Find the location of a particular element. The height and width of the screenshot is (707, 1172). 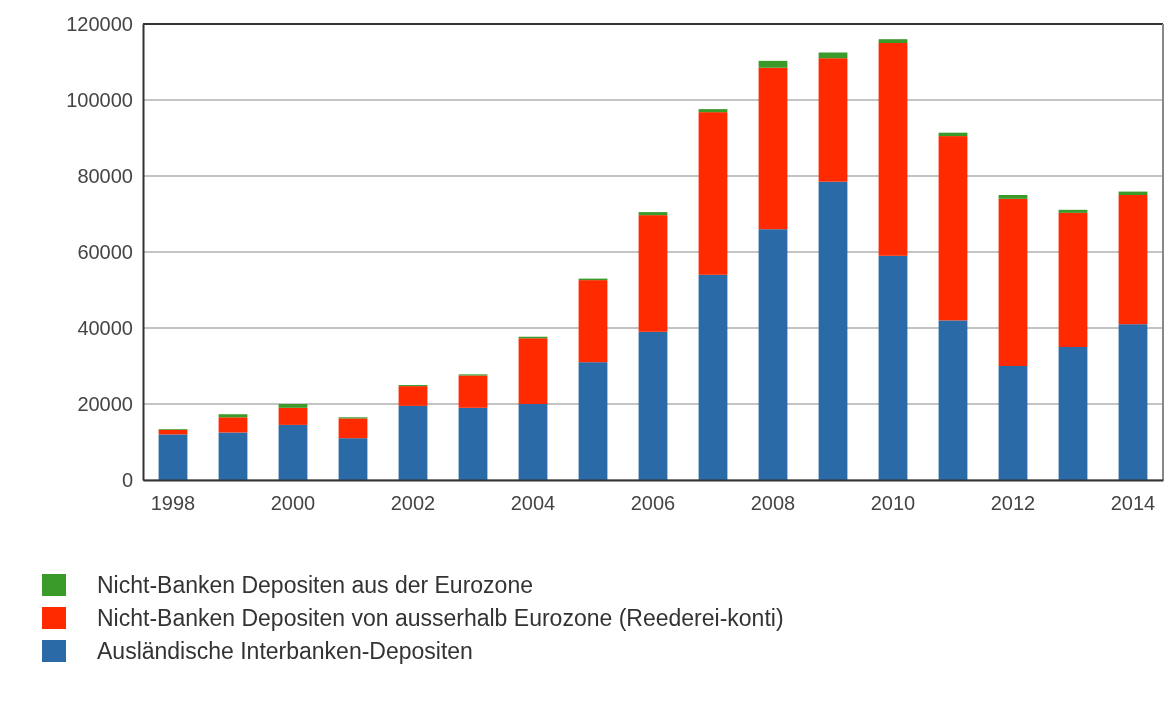

y-tick-label: 100000 is located at coordinates (99, 99).